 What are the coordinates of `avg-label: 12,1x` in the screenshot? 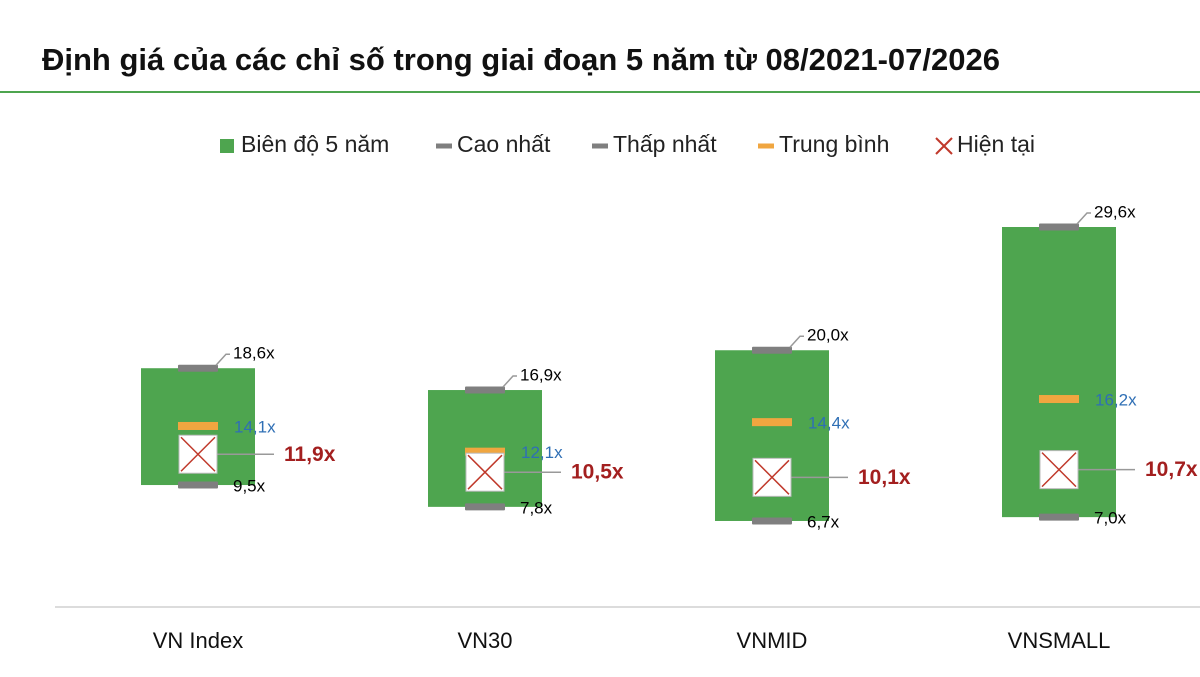 It's located at (542, 452).